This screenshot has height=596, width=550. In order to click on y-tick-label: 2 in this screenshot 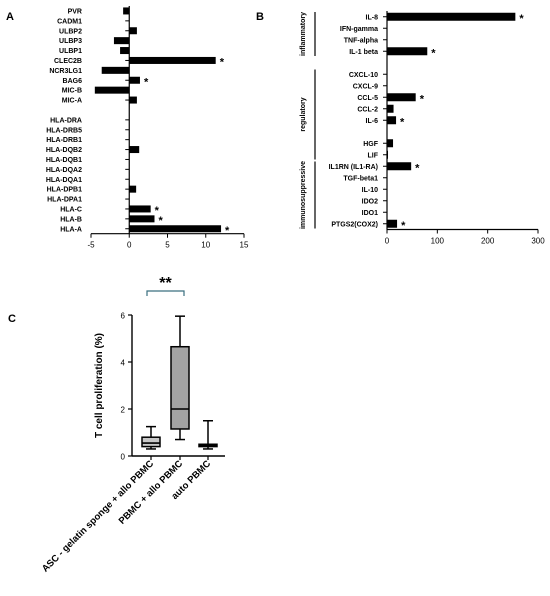, I will do `click(123, 410)`.